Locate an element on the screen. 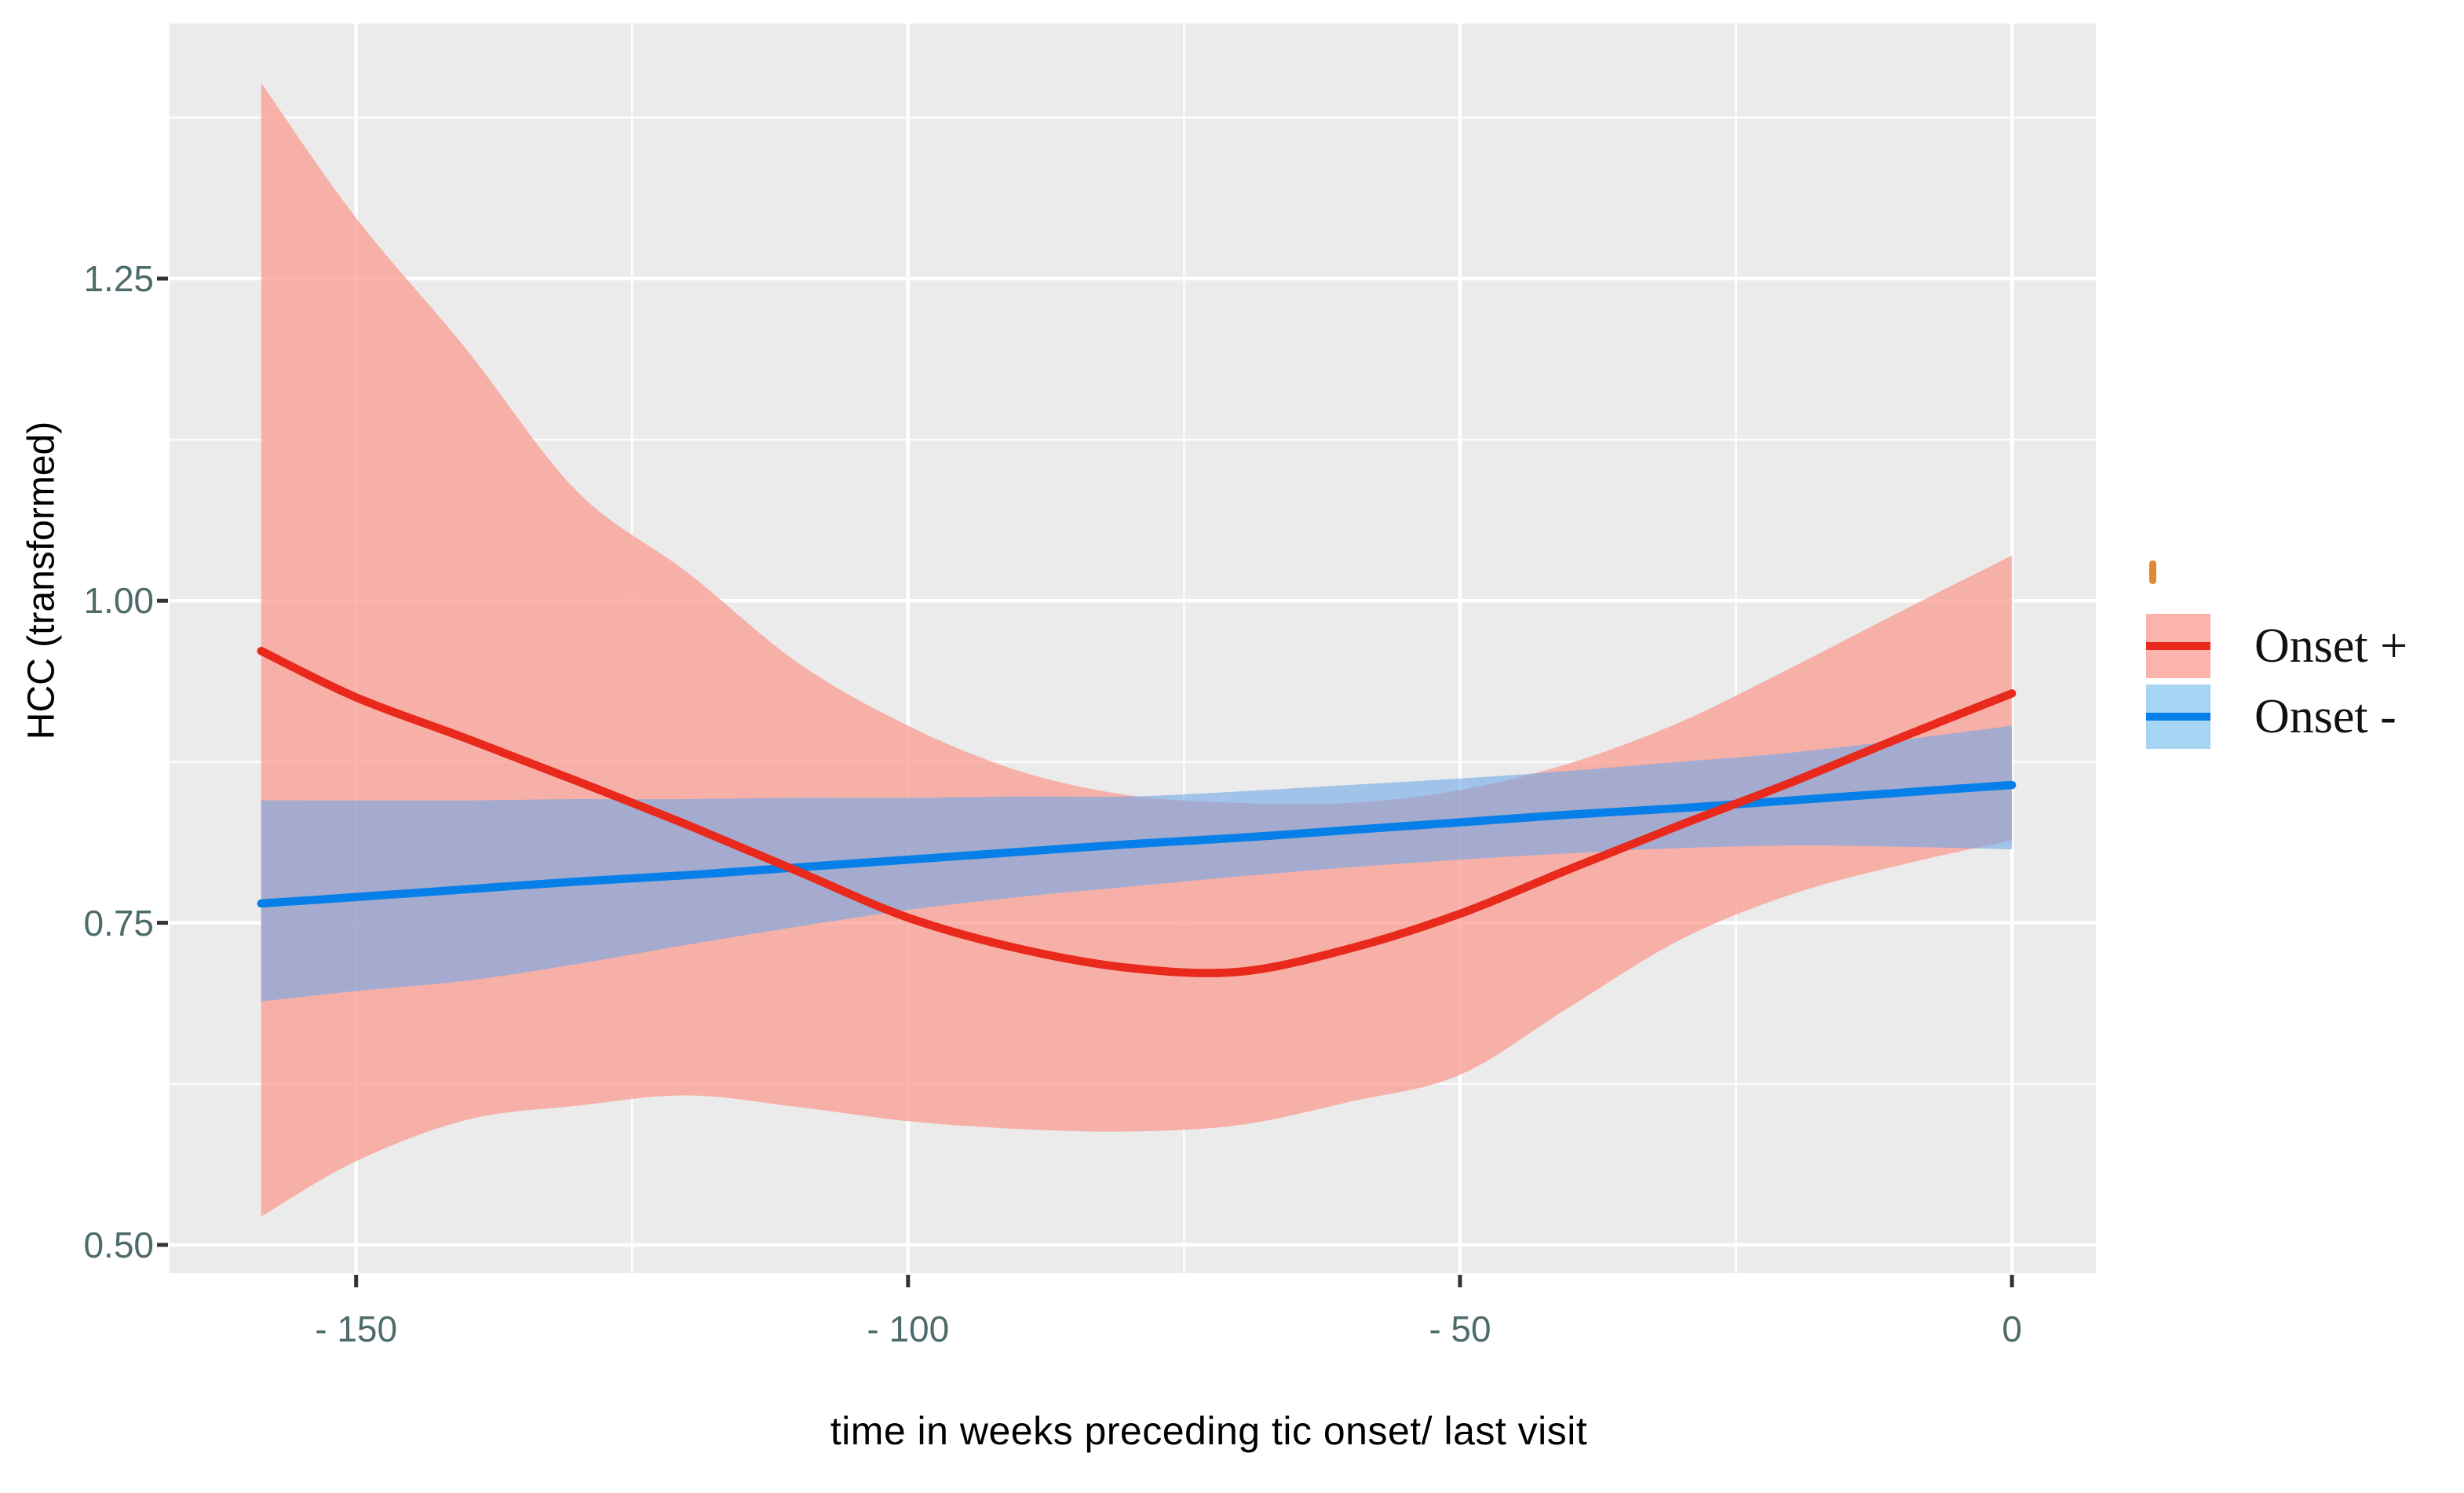 The image size is (2464, 1493). y-tick-label: 0.50 is located at coordinates (118, 1244).